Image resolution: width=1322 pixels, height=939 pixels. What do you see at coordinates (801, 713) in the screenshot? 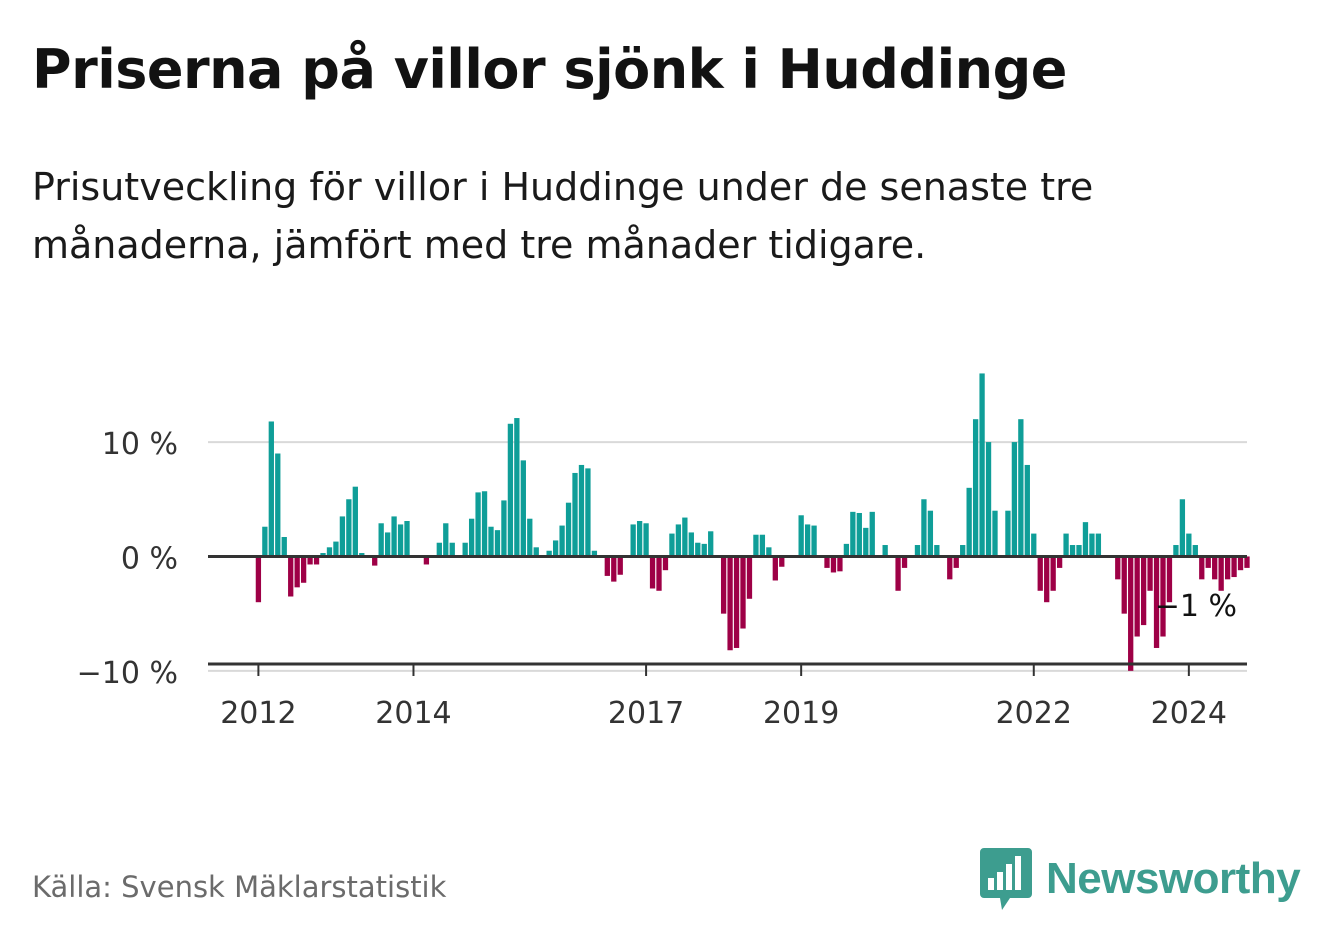
I see `x-tick-label: 2019` at bounding box center [801, 713].